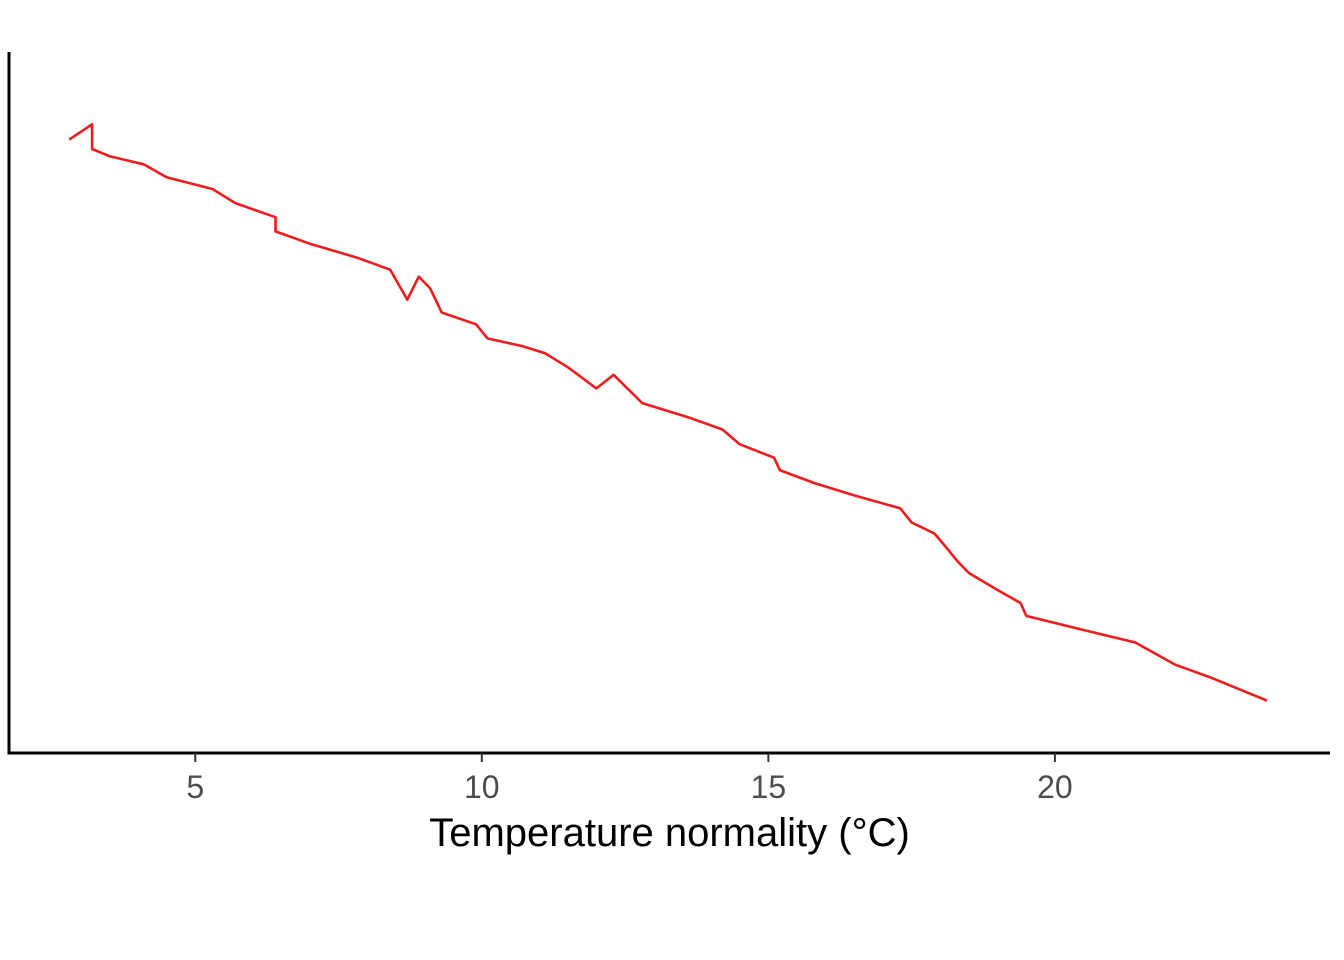  I want to click on x-tick-label: 5, so click(195, 787).